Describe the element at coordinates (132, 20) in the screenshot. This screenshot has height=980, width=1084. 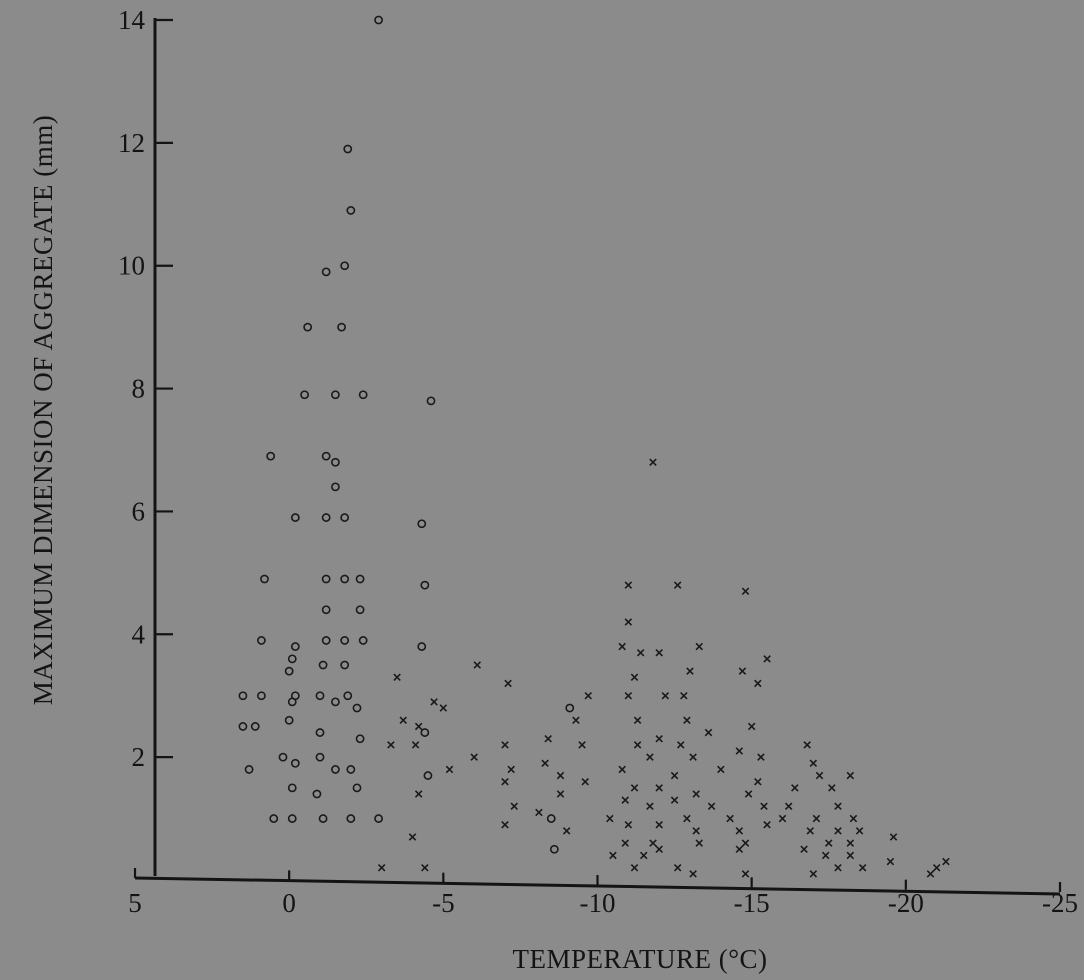
I see `y-tick-label: 14` at that location.